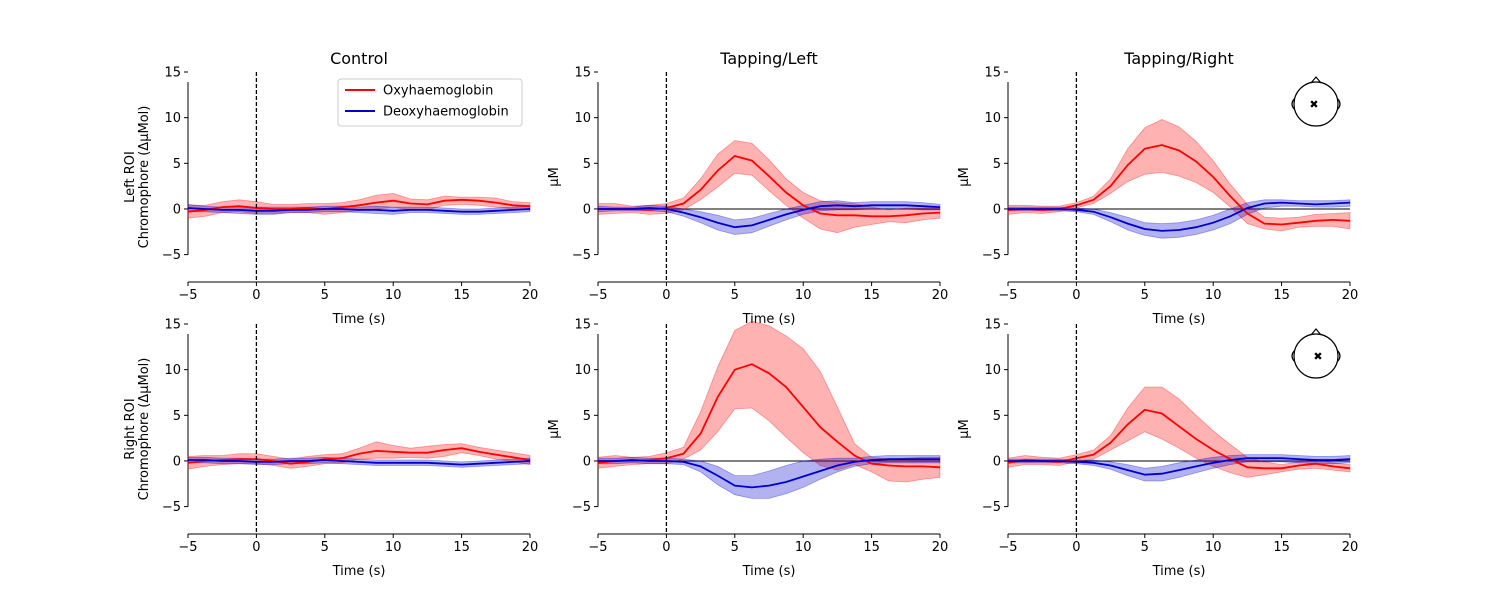 The height and width of the screenshot is (600, 1500). What do you see at coordinates (1157, 449) in the screenshot?
I see `panel-6: −5 0 5 10 15 20 −5 0 5 10 15 Time (s) μM ✖` at bounding box center [1157, 449].